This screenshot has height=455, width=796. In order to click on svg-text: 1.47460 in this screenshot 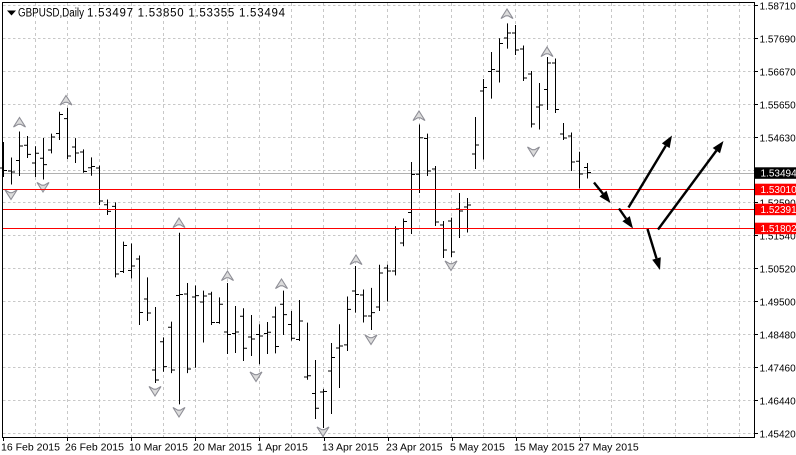, I will do `click(778, 368)`.